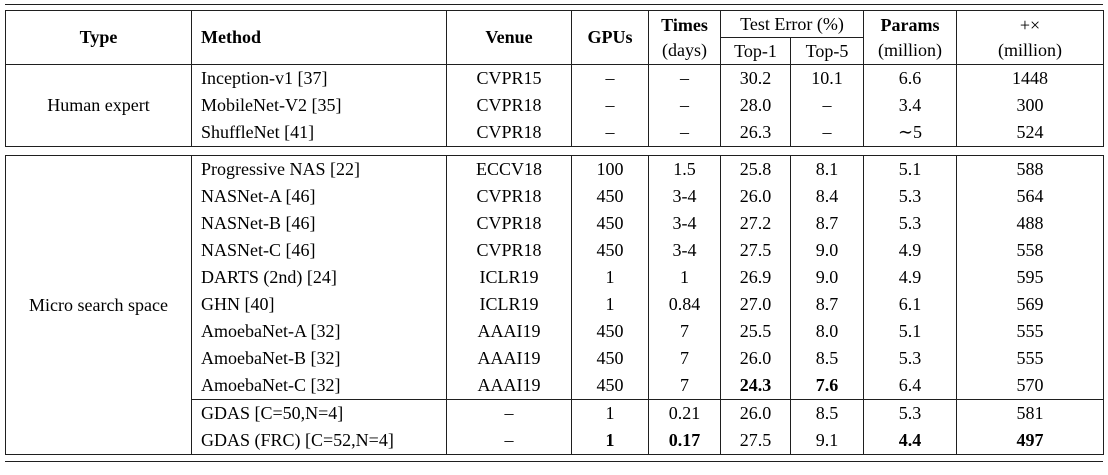 This screenshot has width=1108, height=475. I want to click on cell-top5: 8.4, so click(827, 196).